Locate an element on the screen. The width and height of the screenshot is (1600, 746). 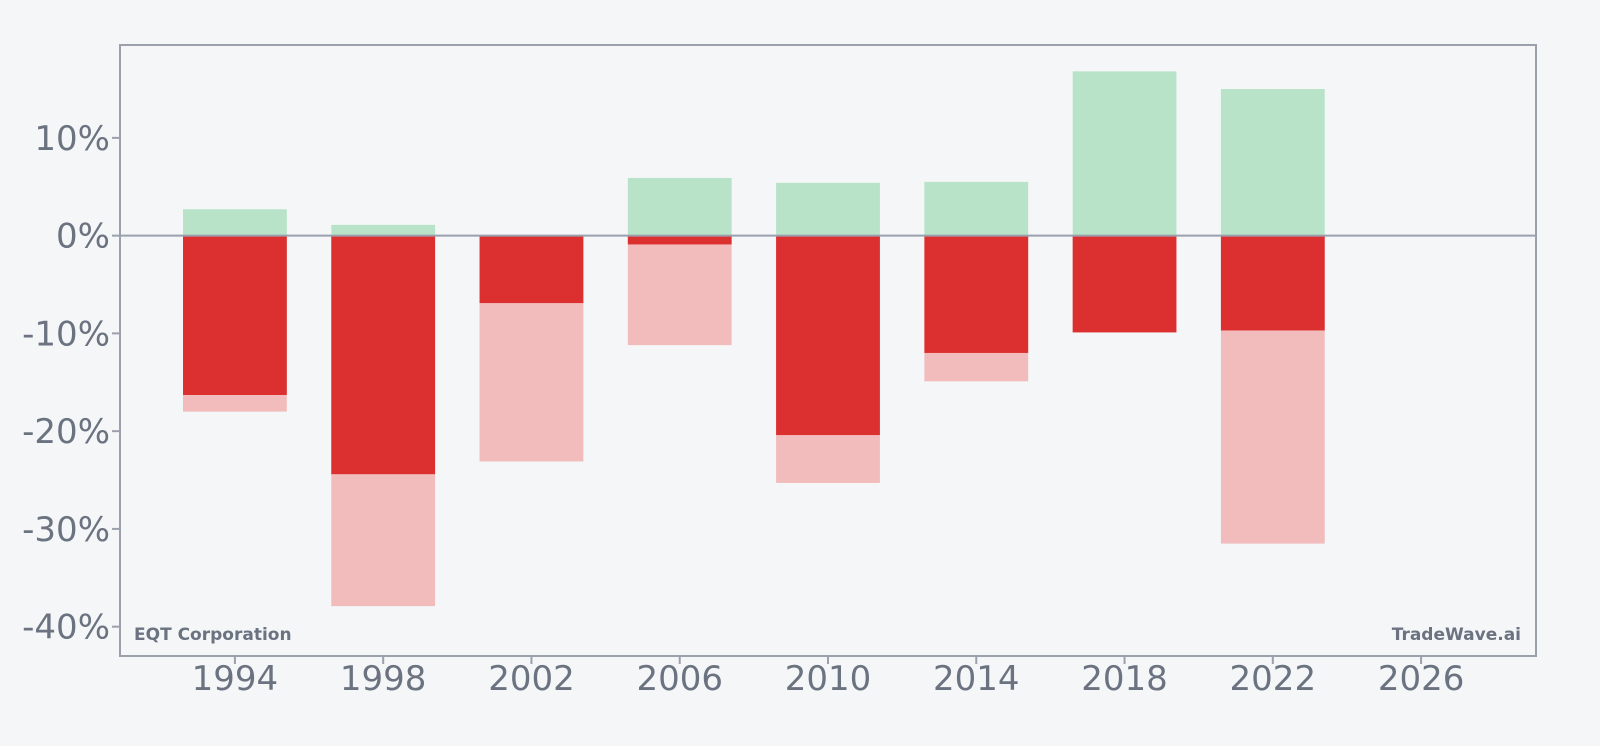
x-tick-label-2010: 2010 is located at coordinates (828, 679).